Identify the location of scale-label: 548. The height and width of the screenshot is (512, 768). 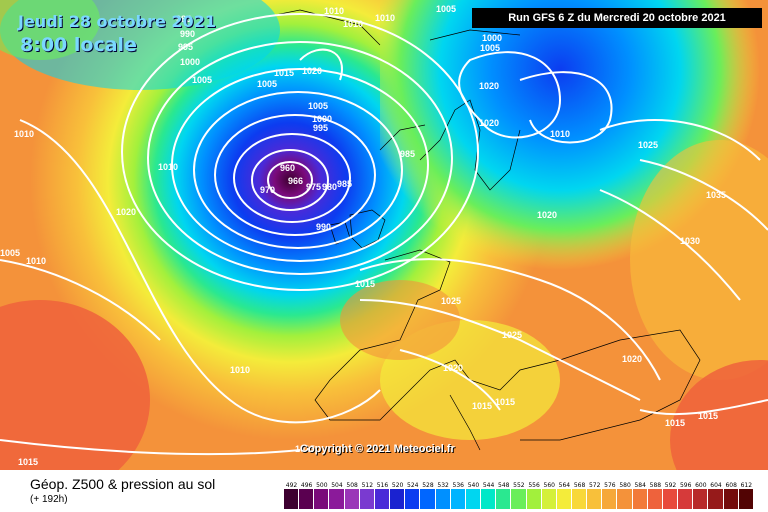
(504, 485).